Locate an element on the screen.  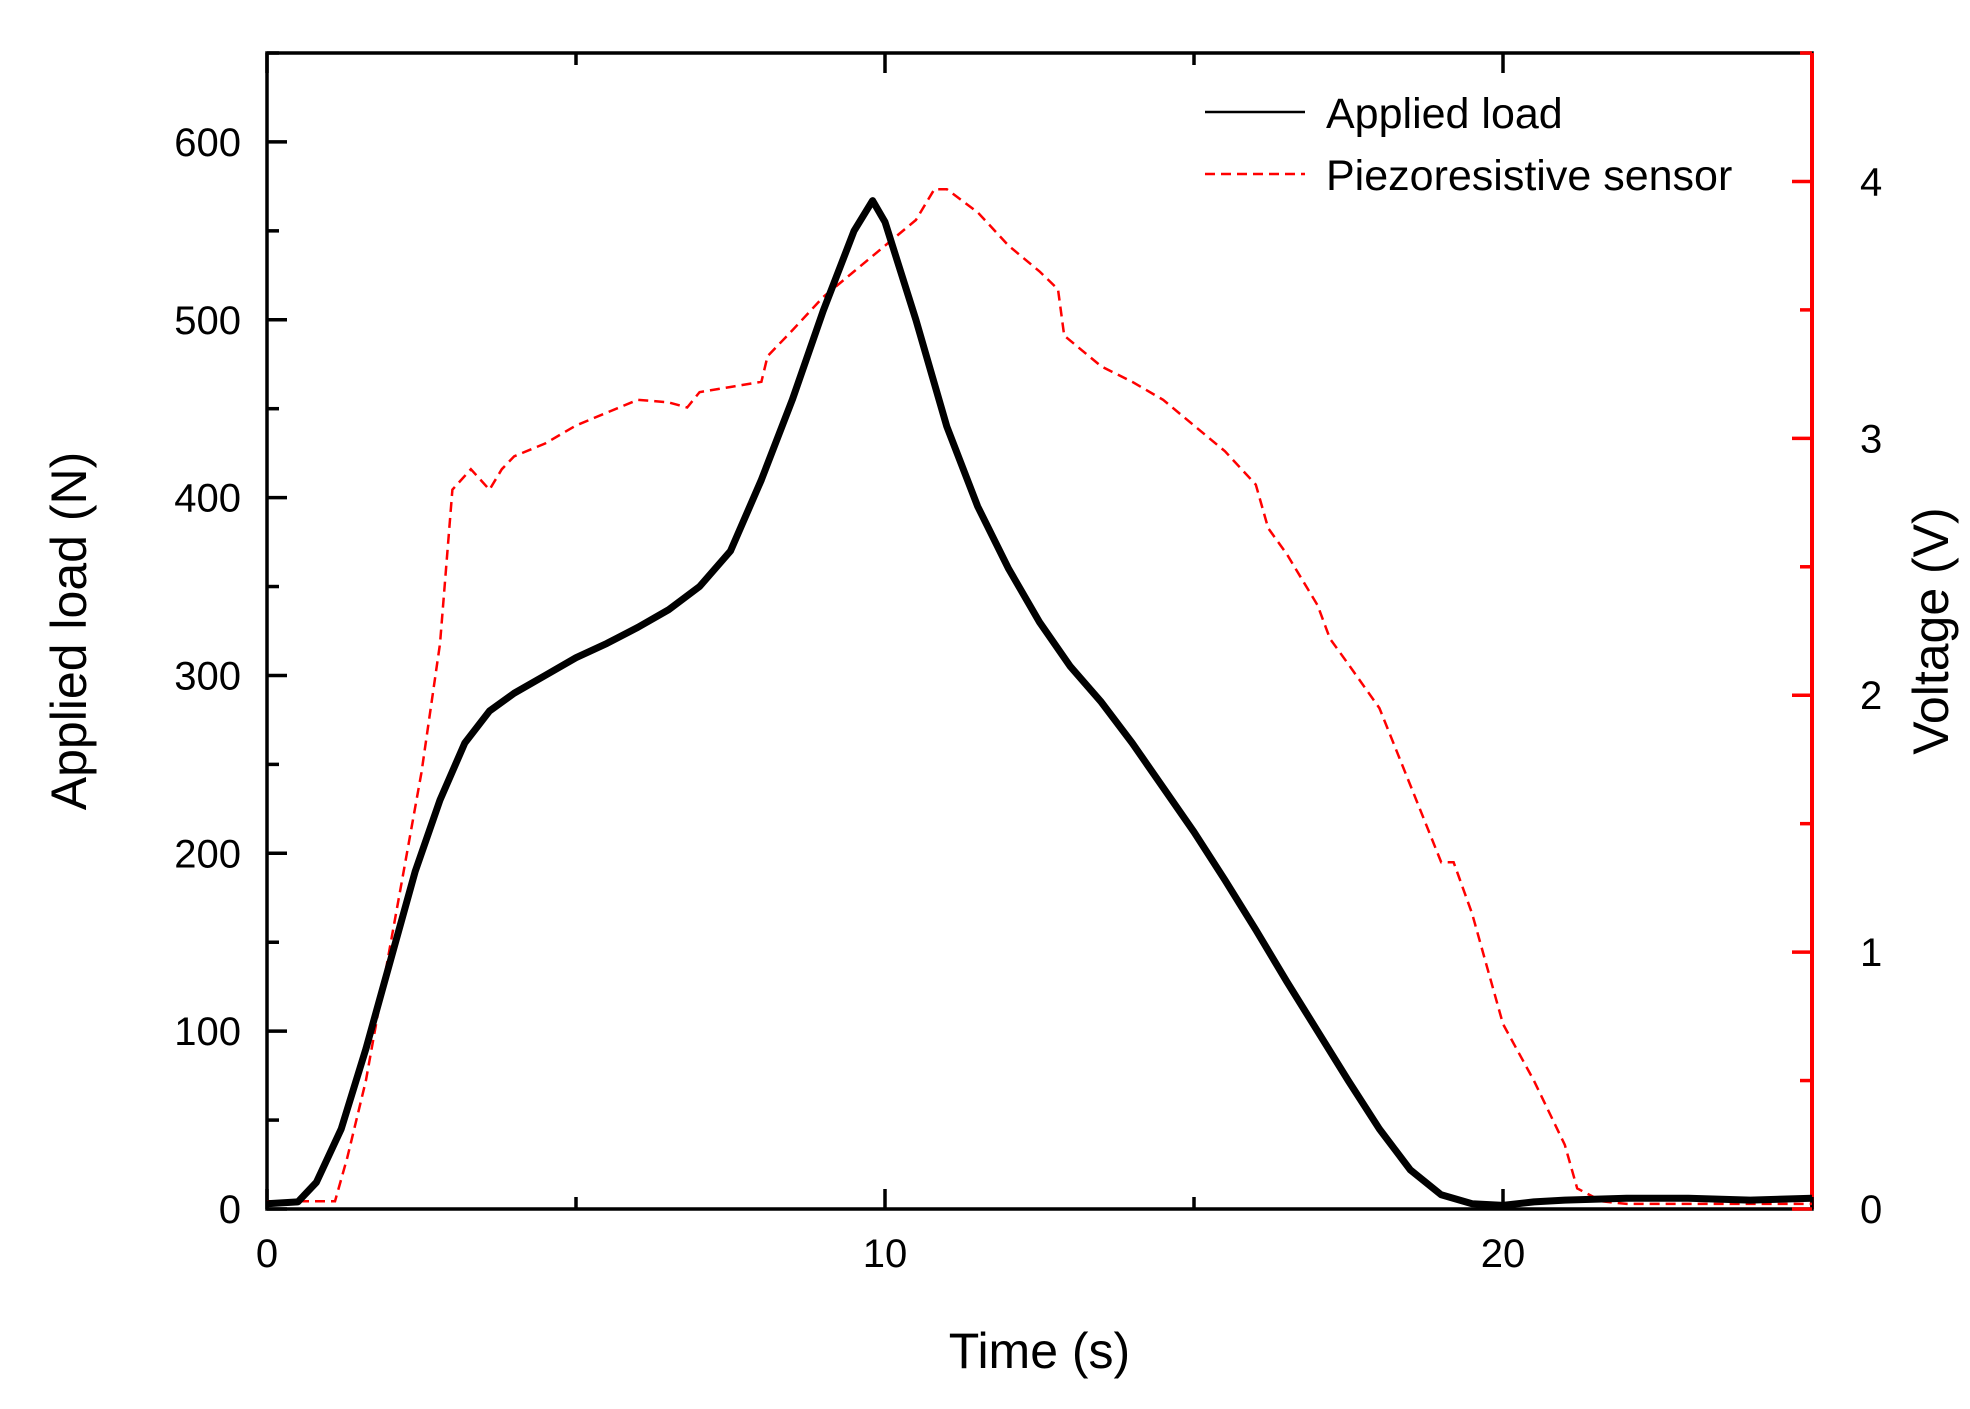
x-axis-title: Time (s) is located at coordinates (1039, 1351).